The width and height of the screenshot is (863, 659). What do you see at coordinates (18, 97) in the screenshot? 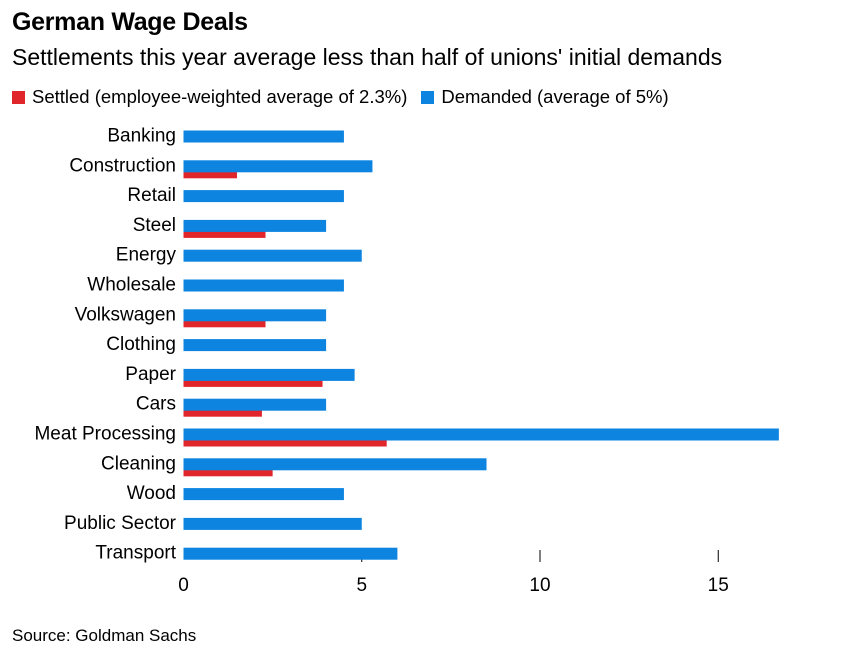
I see `legend-swatch-settled` at bounding box center [18, 97].